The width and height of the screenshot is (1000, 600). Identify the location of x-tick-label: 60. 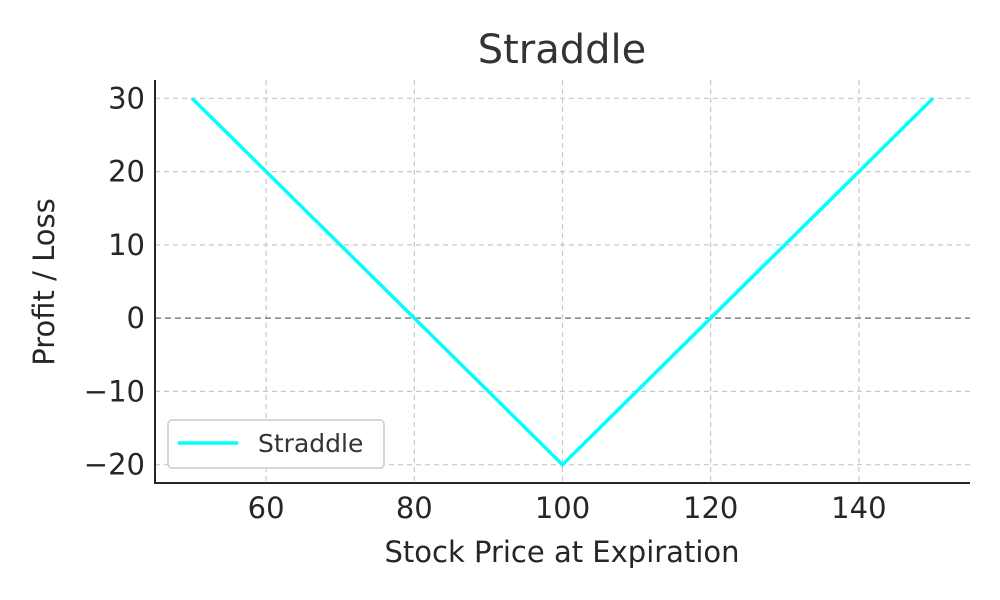
(266, 508).